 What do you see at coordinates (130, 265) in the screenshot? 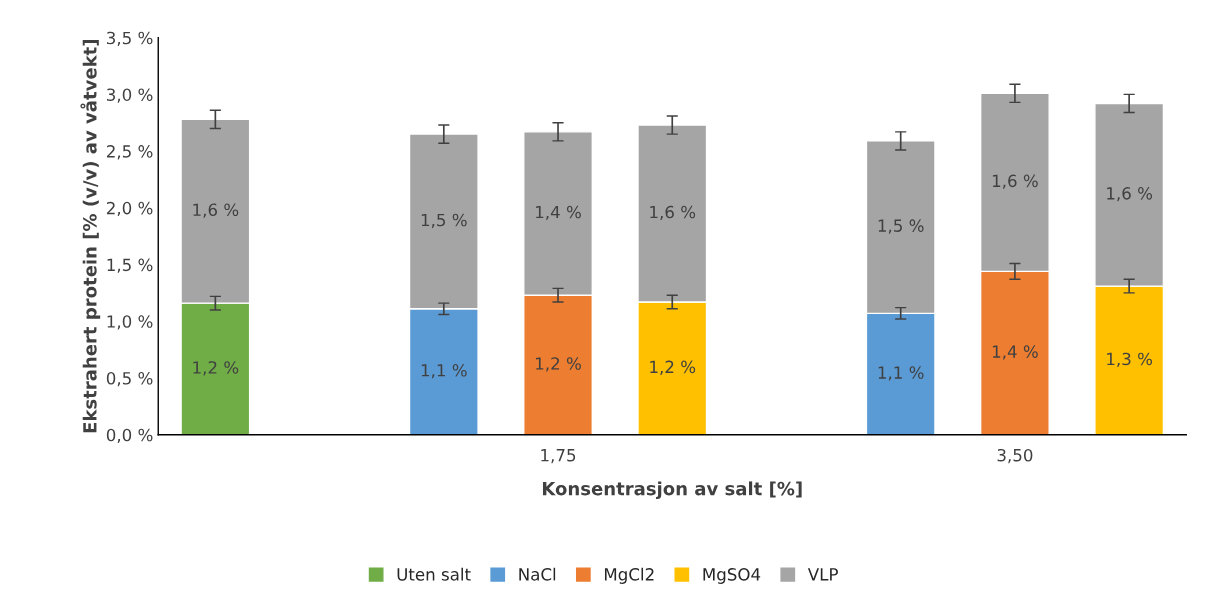
I see `y-tick-label: 1,5 %` at bounding box center [130, 265].